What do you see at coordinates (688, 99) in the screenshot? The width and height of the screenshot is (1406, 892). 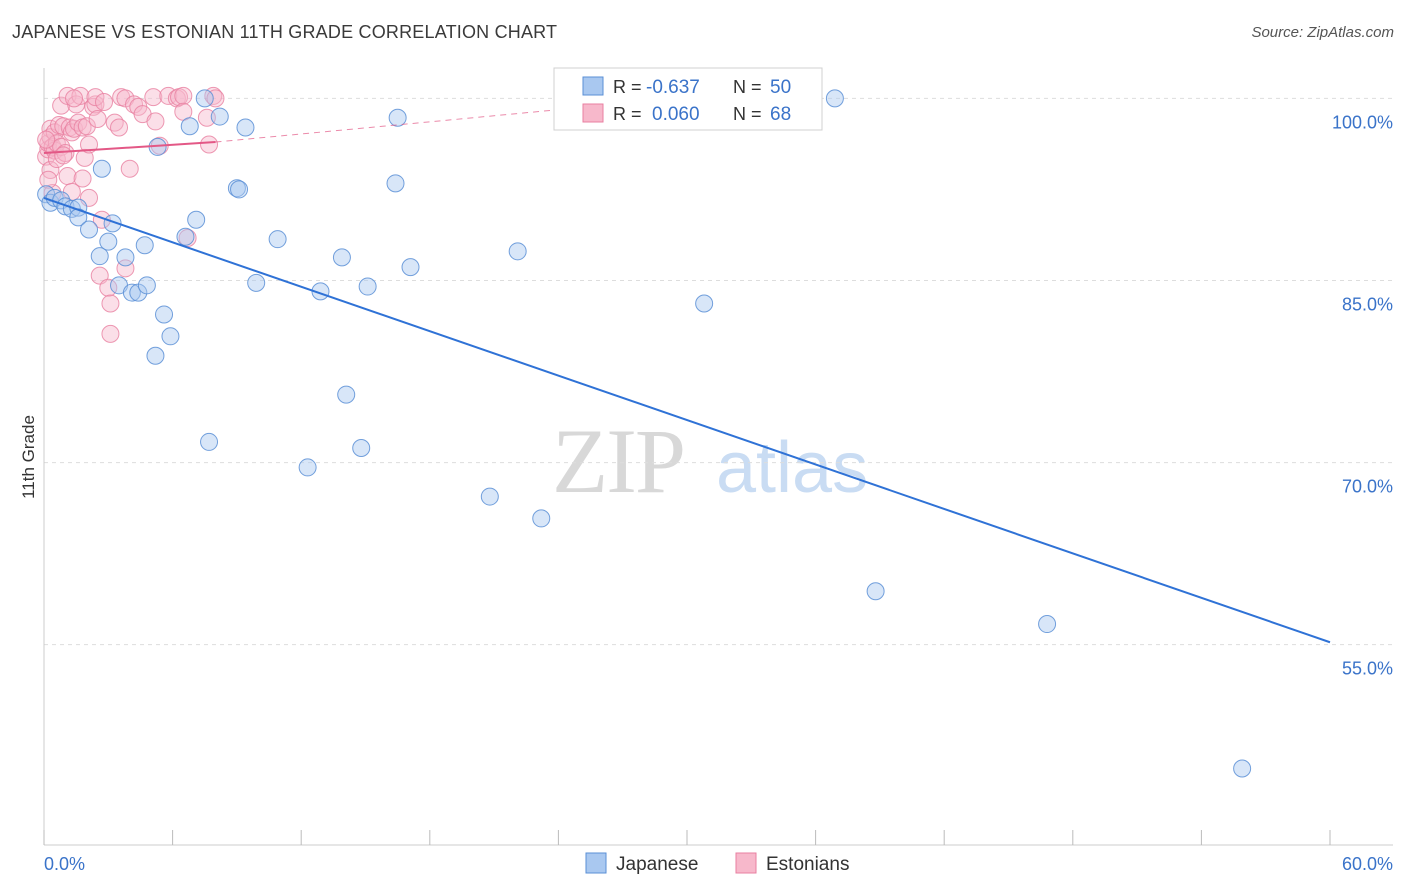 I see `correlation-legend: R = -0.637 N = 50 R = 0.060 N = 68` at bounding box center [688, 99].